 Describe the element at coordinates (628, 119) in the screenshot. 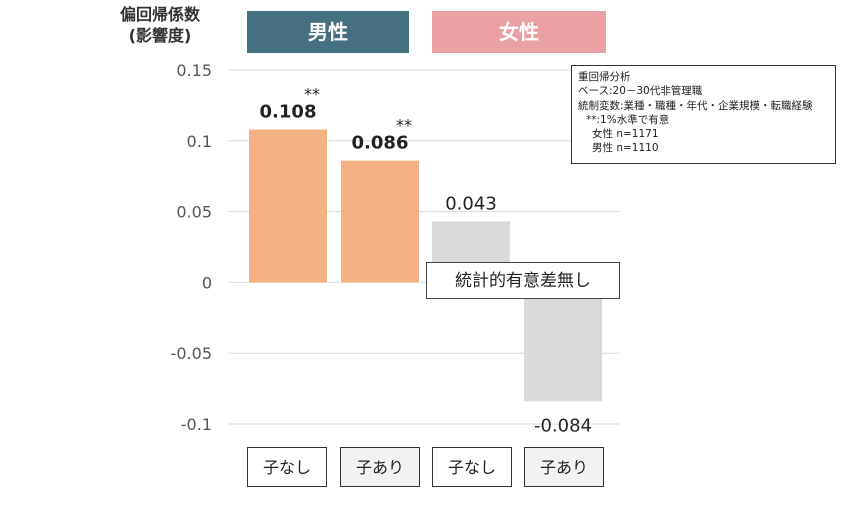

I see `notes-significance: **:1%水準で有意` at that location.